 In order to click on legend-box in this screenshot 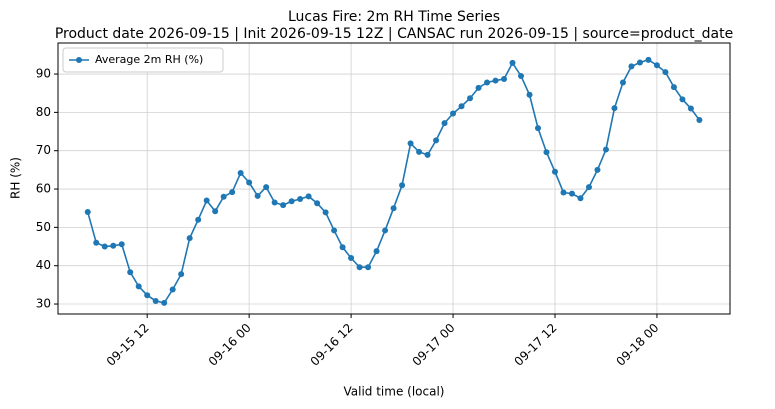, I will do `click(143, 60)`.